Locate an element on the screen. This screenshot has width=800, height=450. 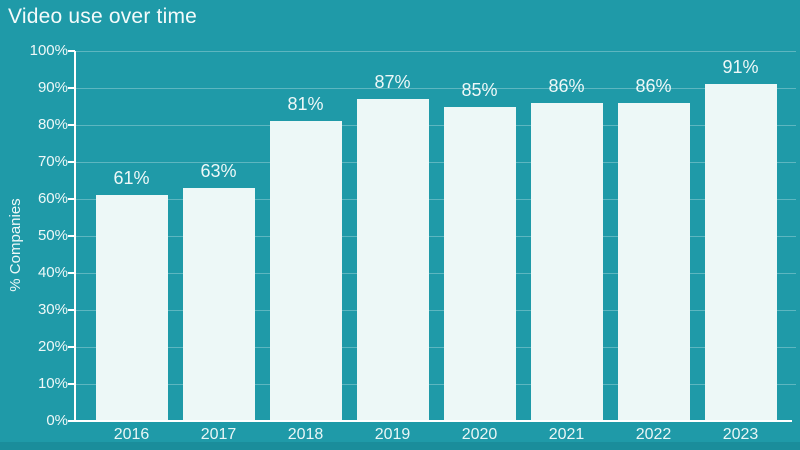
y-tick-label: 0% is located at coordinates (57, 420).